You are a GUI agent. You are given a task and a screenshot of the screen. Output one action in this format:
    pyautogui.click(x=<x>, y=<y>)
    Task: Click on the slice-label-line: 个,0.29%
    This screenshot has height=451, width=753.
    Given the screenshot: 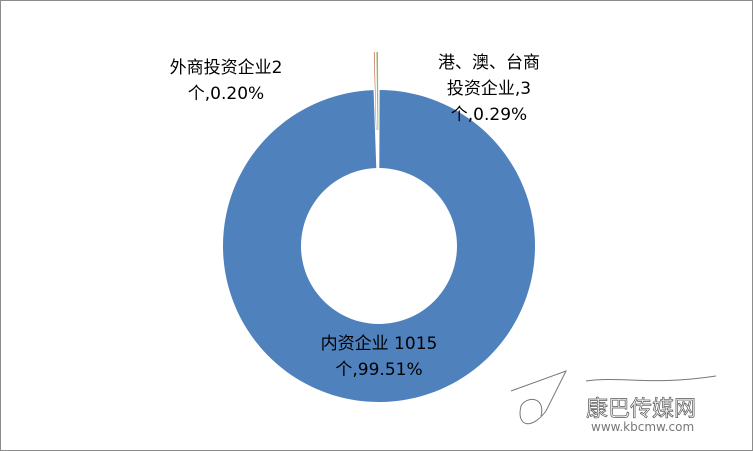 What is the action you would take?
    pyautogui.click(x=489, y=115)
    